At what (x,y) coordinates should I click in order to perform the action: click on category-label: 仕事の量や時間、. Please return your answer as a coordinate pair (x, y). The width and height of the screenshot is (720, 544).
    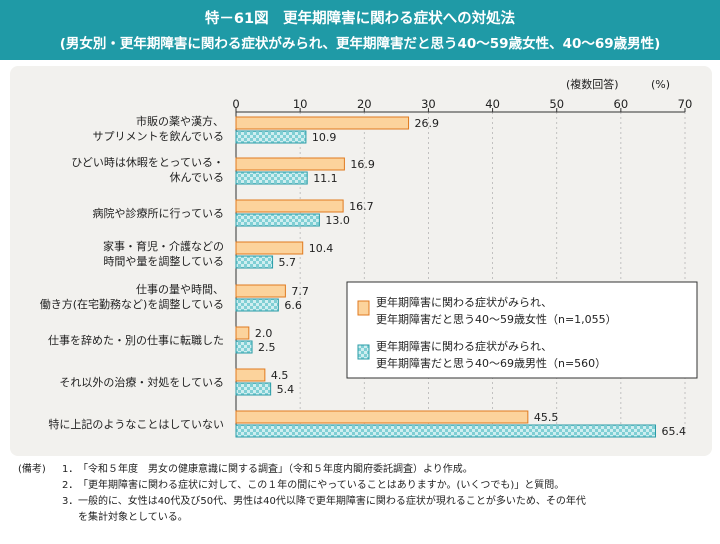
    Looking at the image, I should click on (180, 289).